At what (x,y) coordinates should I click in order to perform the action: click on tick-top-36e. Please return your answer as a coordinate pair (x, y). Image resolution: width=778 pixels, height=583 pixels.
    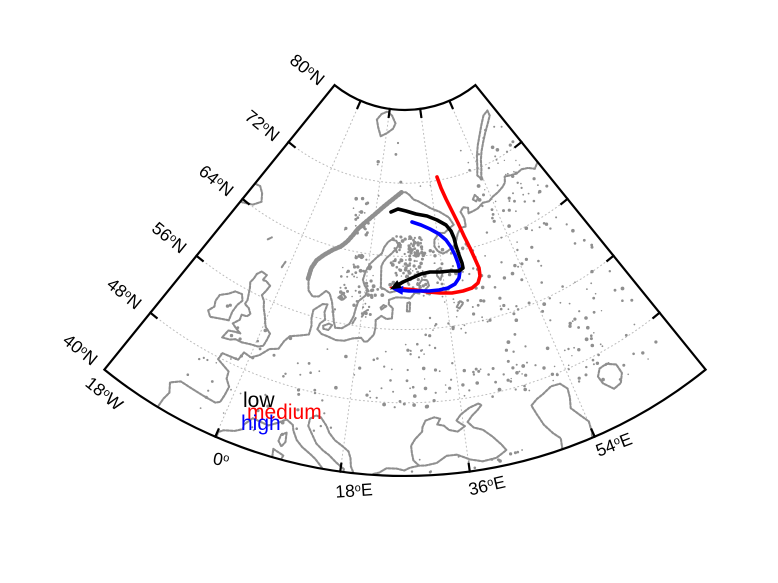
    Looking at the image, I should click on (420, 113).